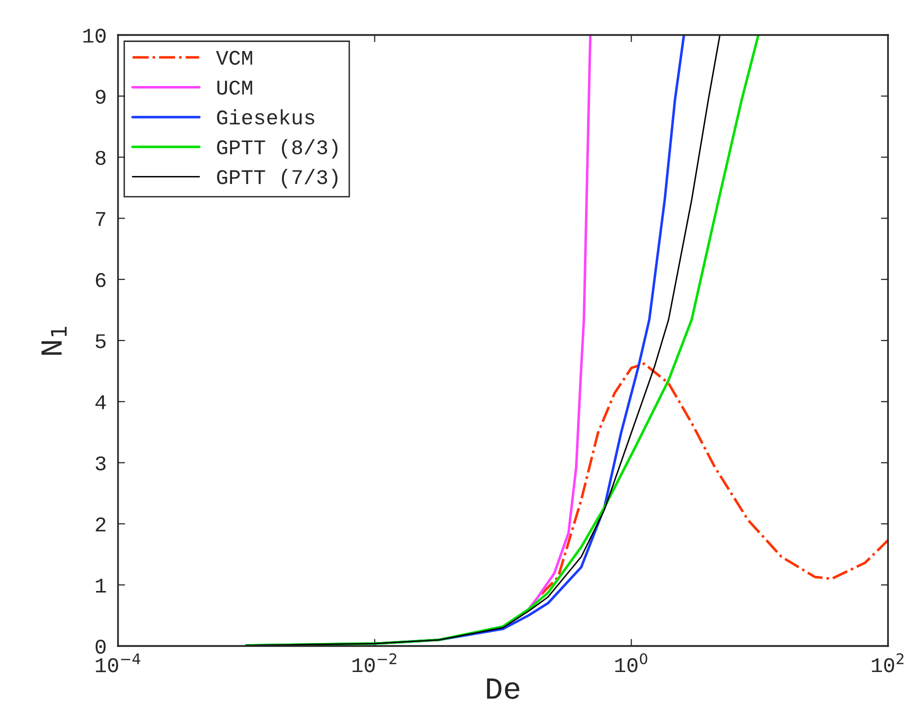 The width and height of the screenshot is (913, 724). Describe the element at coordinates (101, 585) in the screenshot. I see `y-tick-label: 1` at that location.